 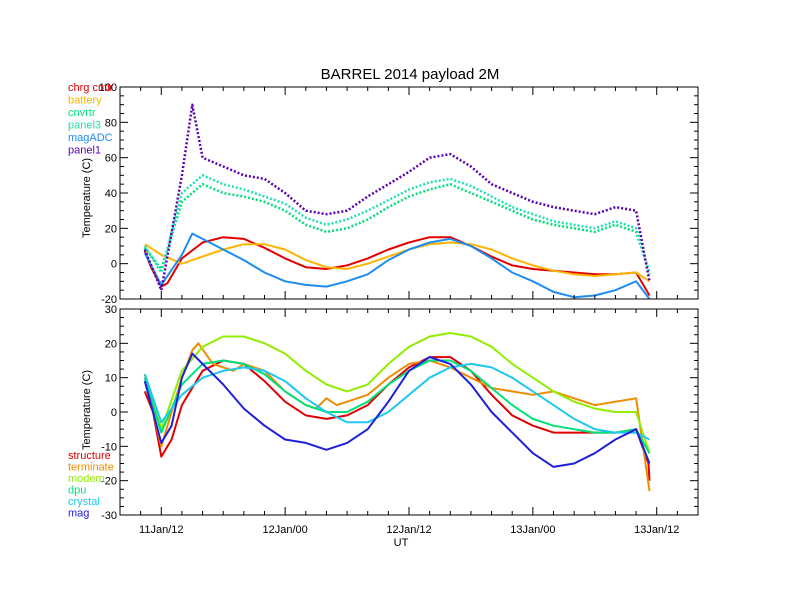 I want to click on x-tick-label: 11Jan/12, so click(x=161, y=530).